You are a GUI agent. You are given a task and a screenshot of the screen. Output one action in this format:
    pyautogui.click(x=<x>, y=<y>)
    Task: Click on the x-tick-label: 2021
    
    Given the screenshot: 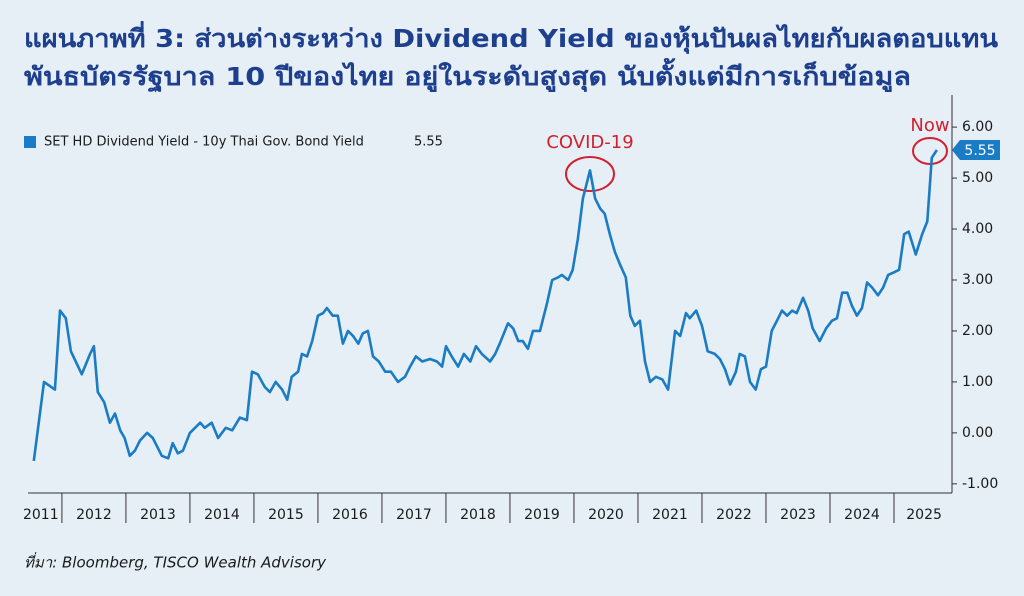 What is the action you would take?
    pyautogui.click(x=670, y=515)
    